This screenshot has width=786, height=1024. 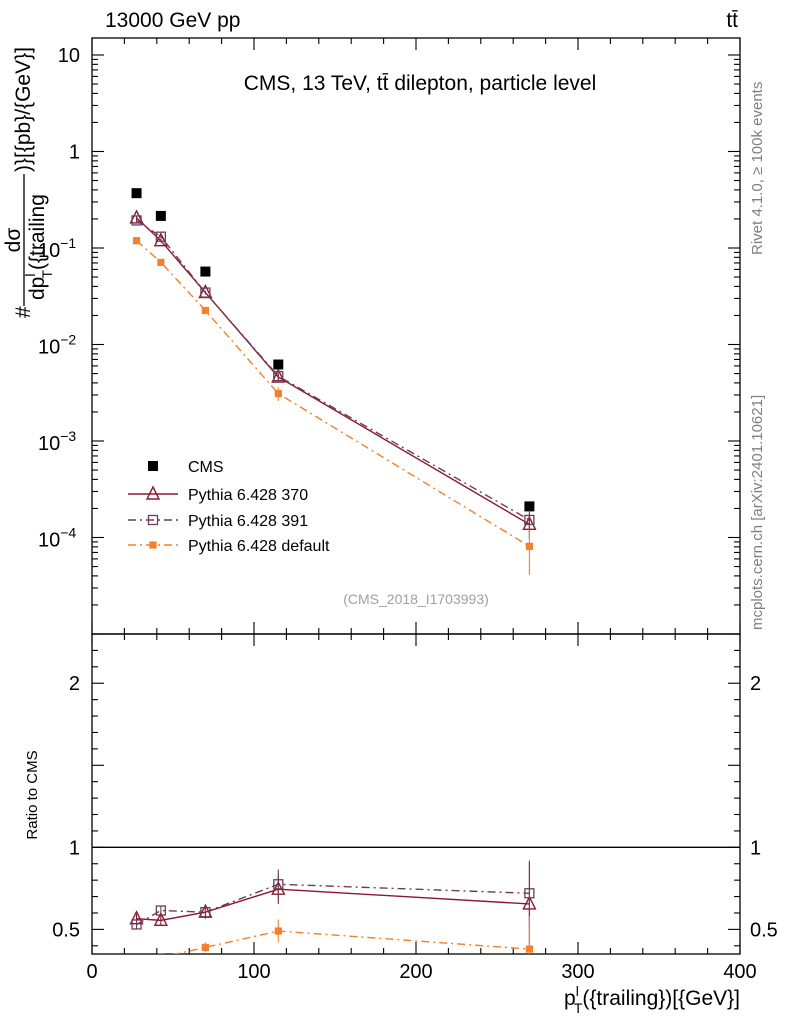 I want to click on legend-entry: Pythia 6.428 default, so click(x=229, y=546).